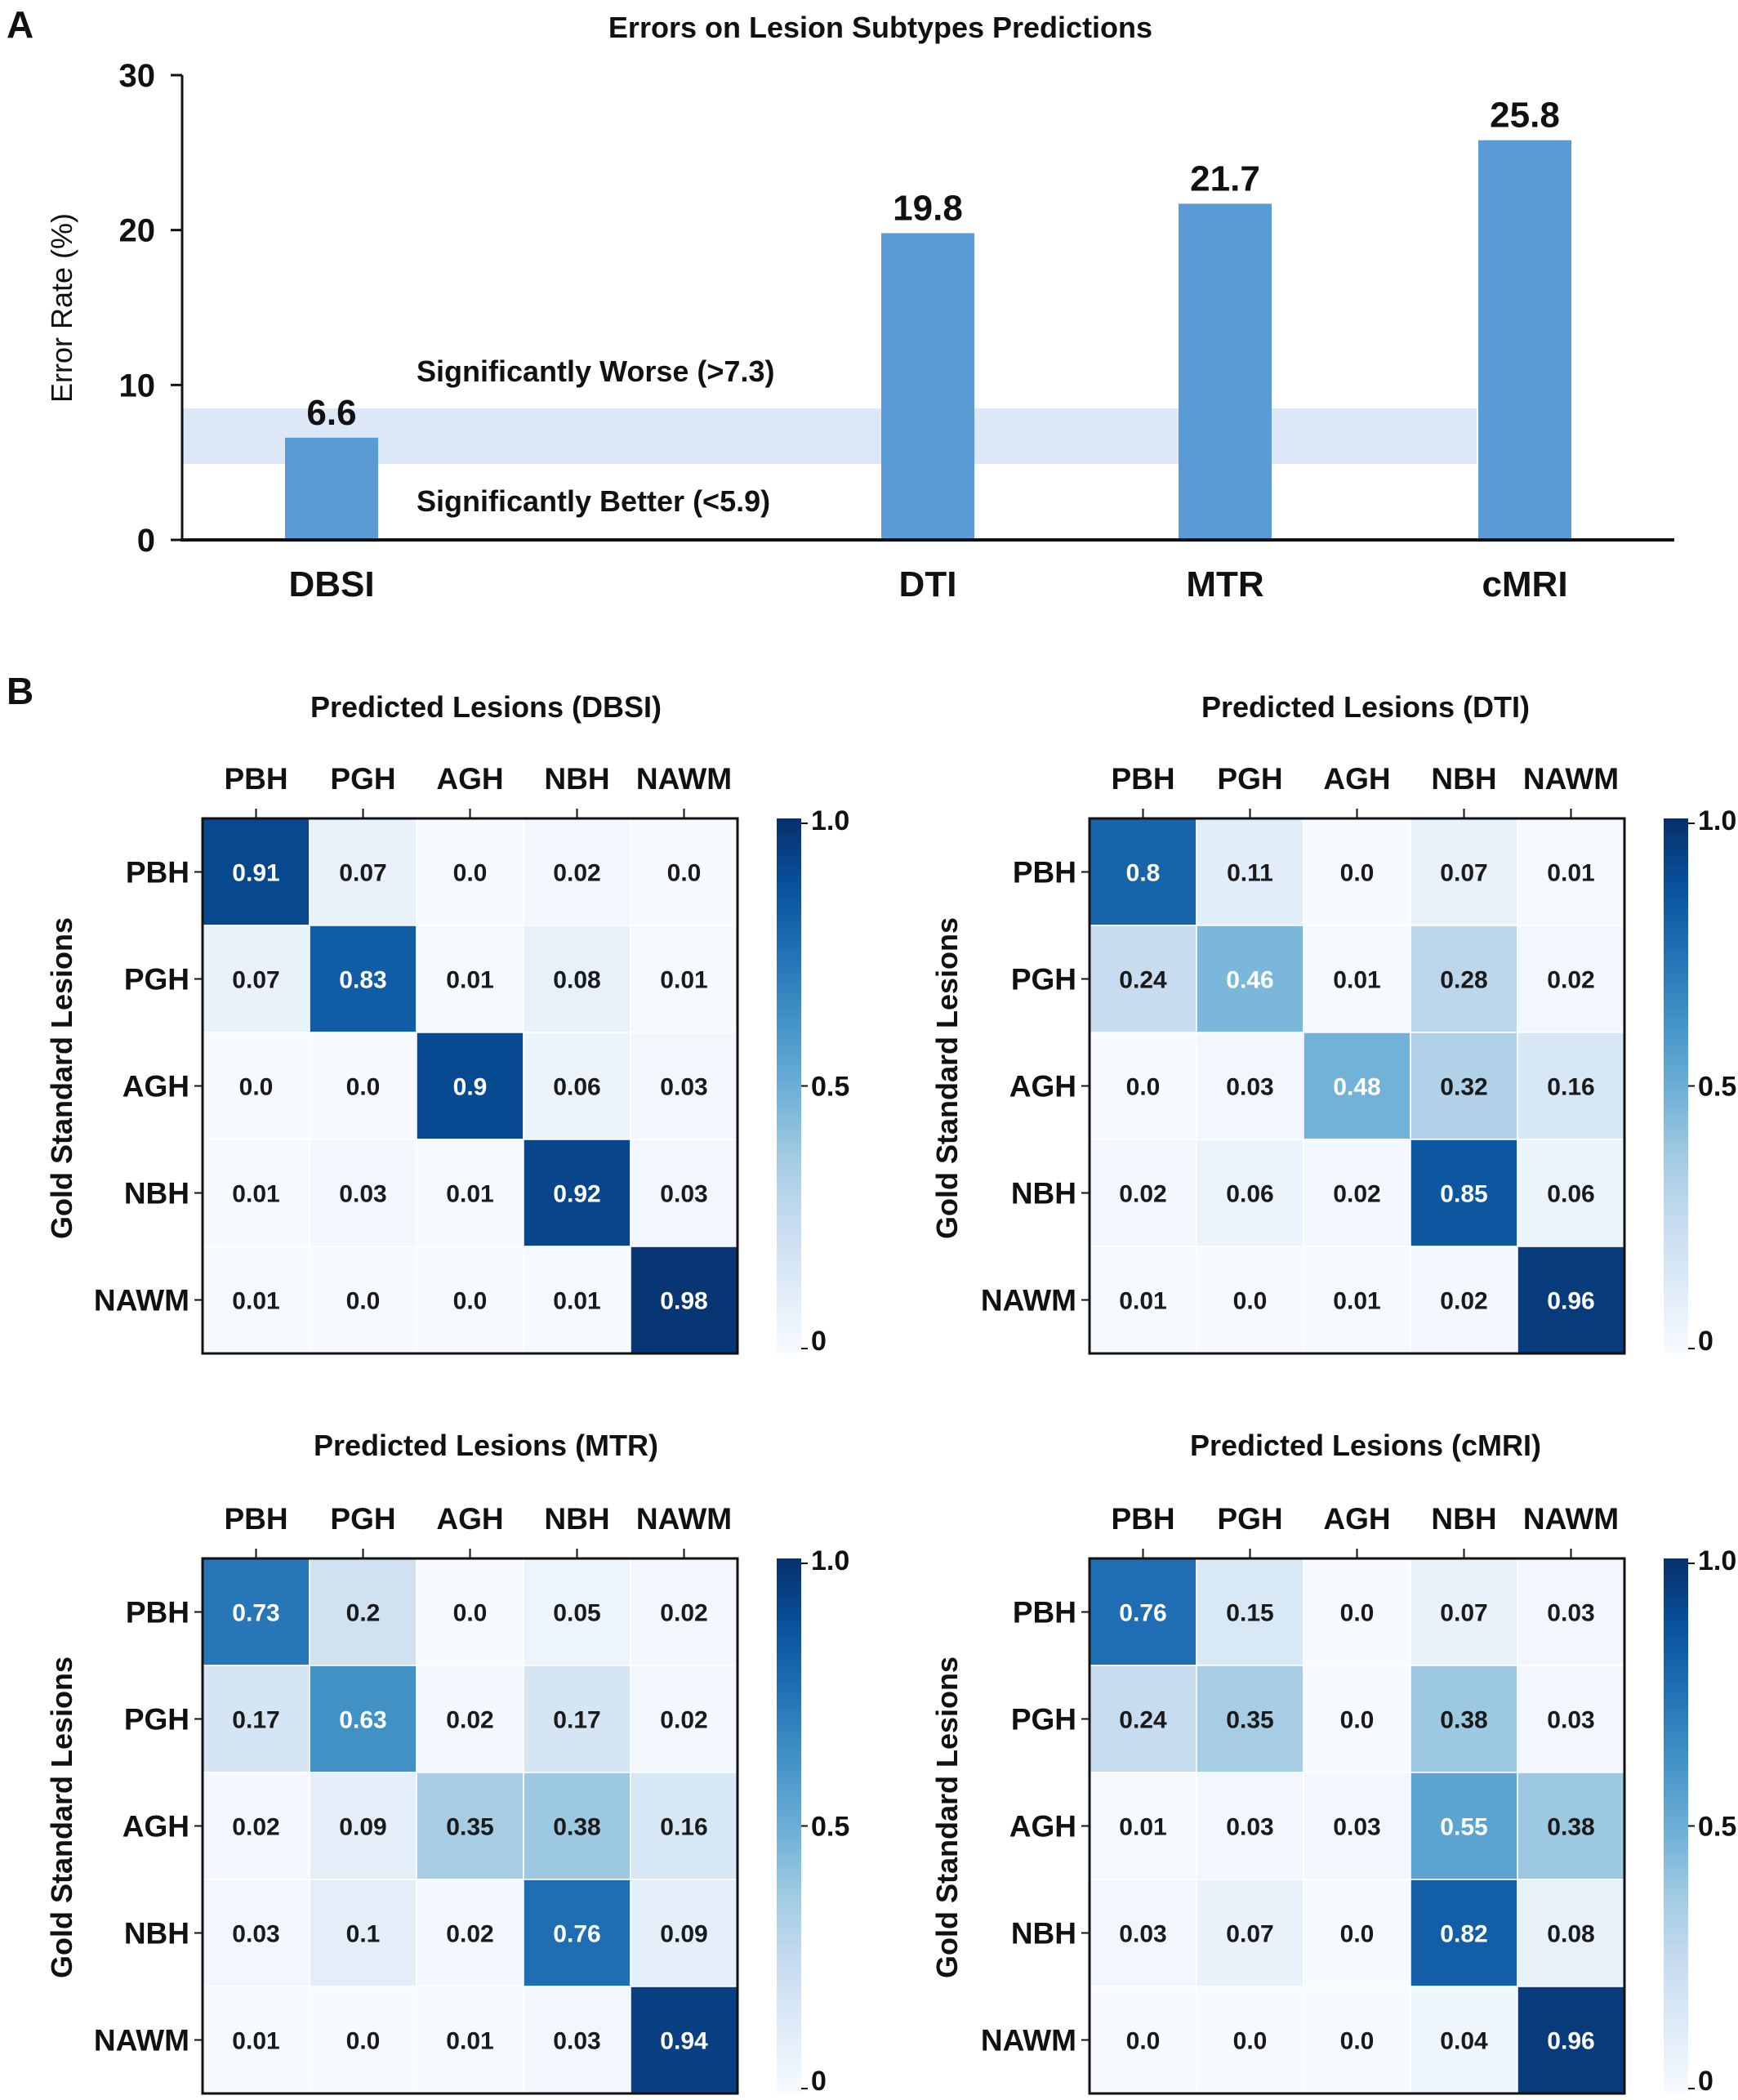  I want to click on heatmap-cell-value: 0.73, so click(255, 1613).